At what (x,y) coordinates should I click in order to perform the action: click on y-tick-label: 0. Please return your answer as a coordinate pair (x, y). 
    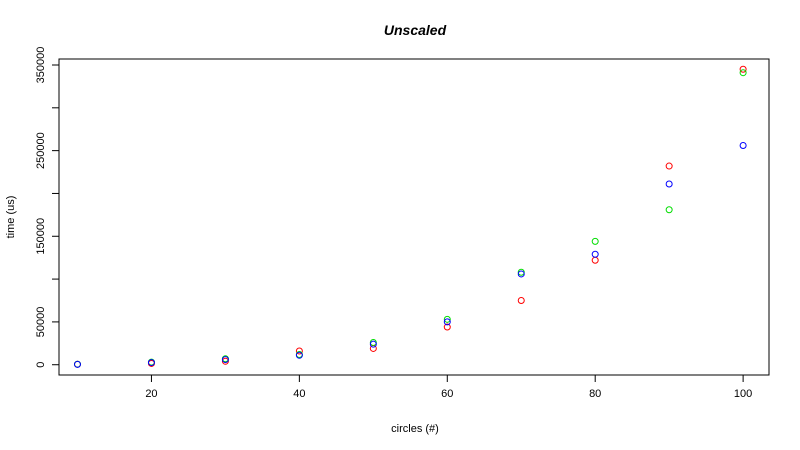
    Looking at the image, I should click on (41, 365).